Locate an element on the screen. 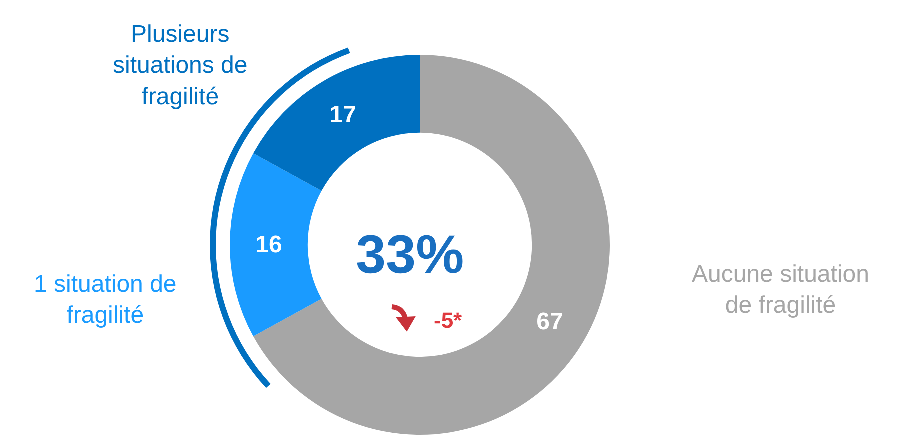 This screenshot has height=442, width=905. data-label: 16 is located at coordinates (269, 245).